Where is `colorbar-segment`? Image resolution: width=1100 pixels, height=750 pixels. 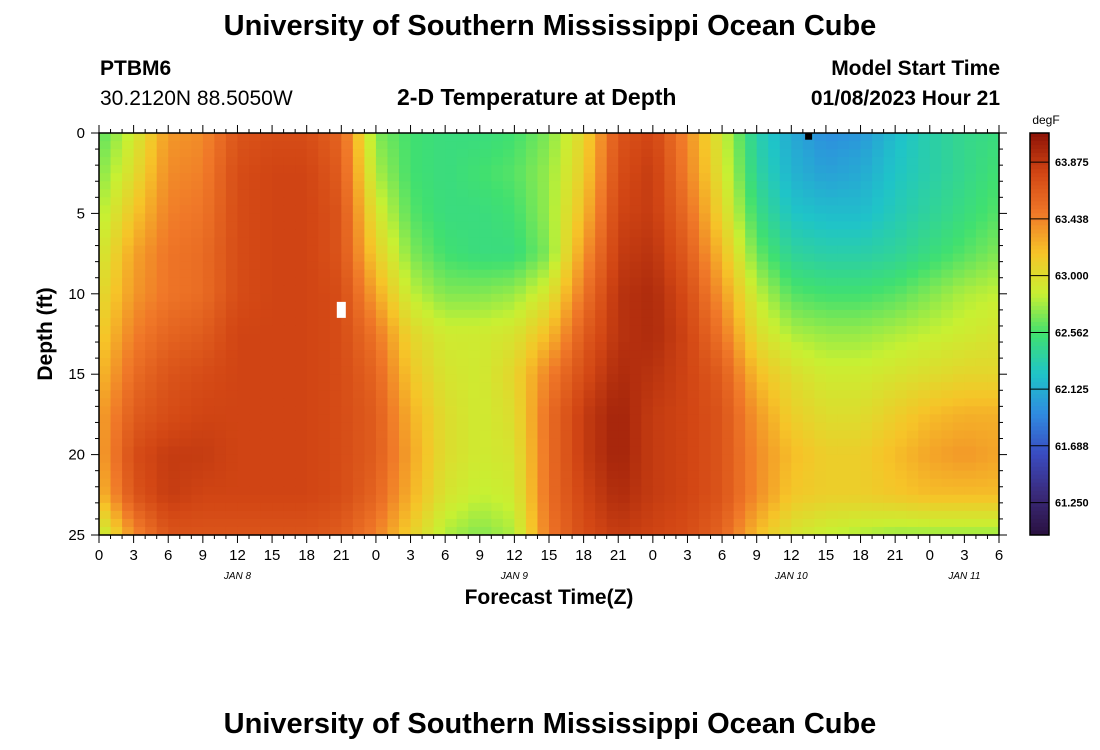 colorbar-segment is located at coordinates (1039, 260).